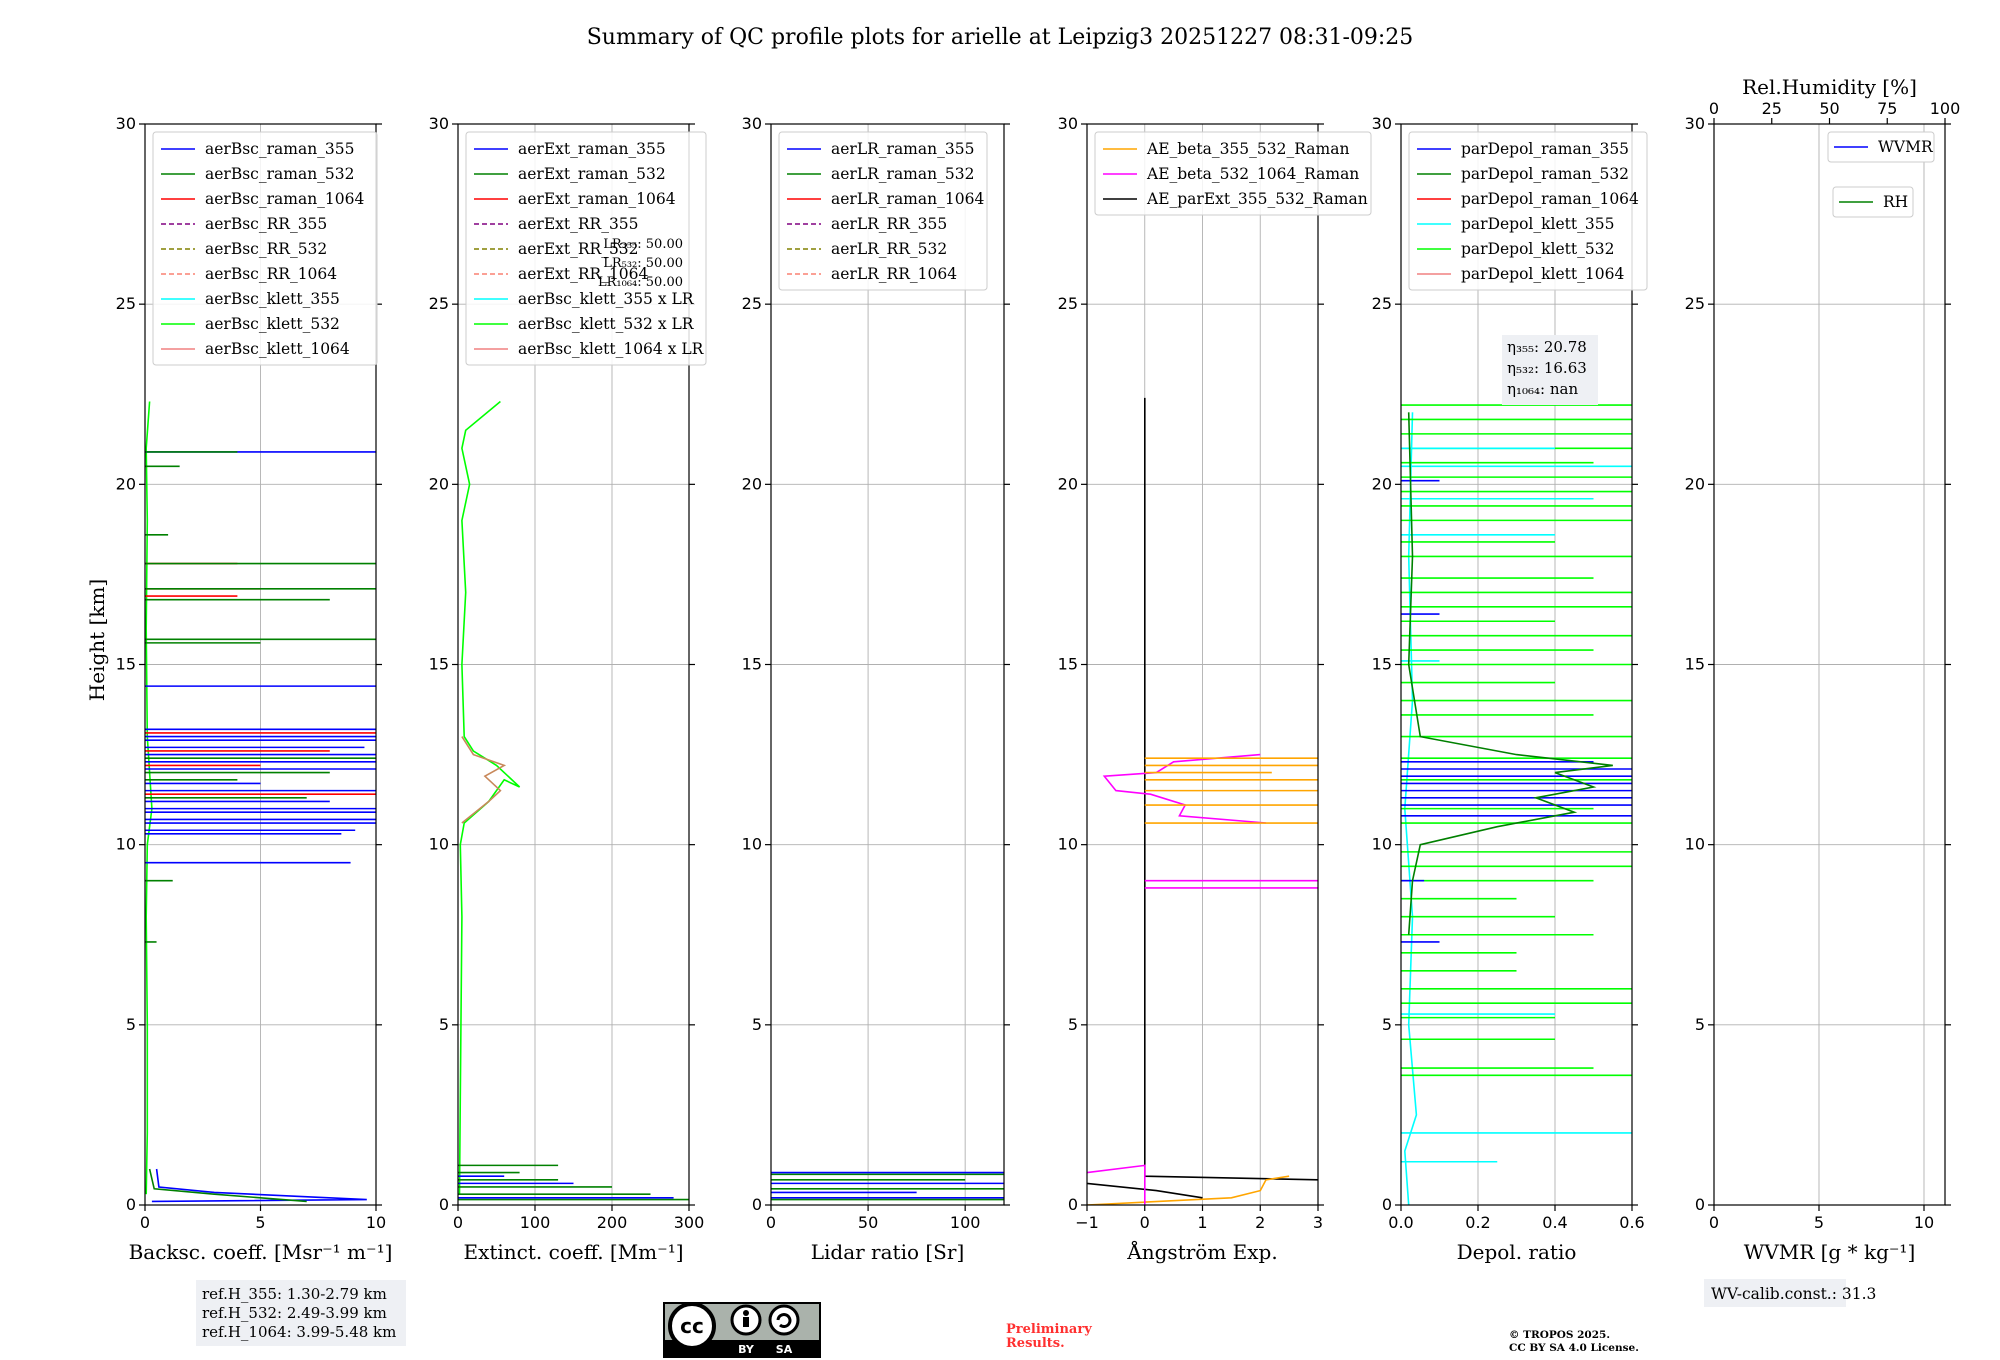 This screenshot has width=2000, height=1360. I want to click on series-line-orange, so click(1188, 1190).